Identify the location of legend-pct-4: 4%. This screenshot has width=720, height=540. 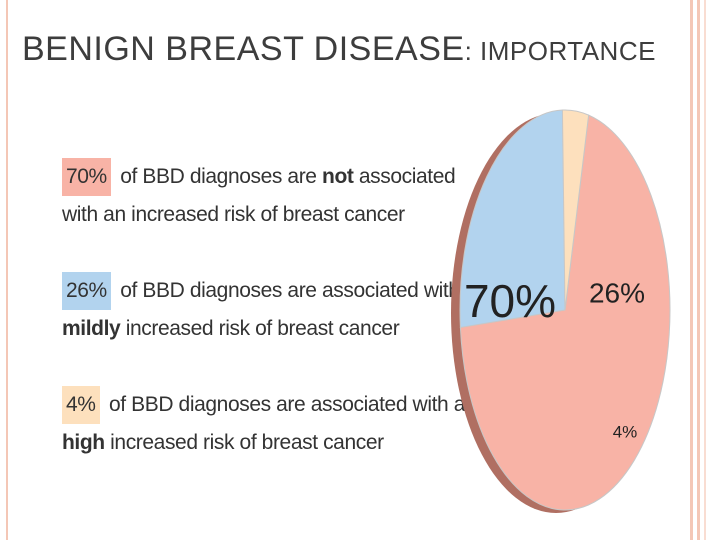
(81, 405).